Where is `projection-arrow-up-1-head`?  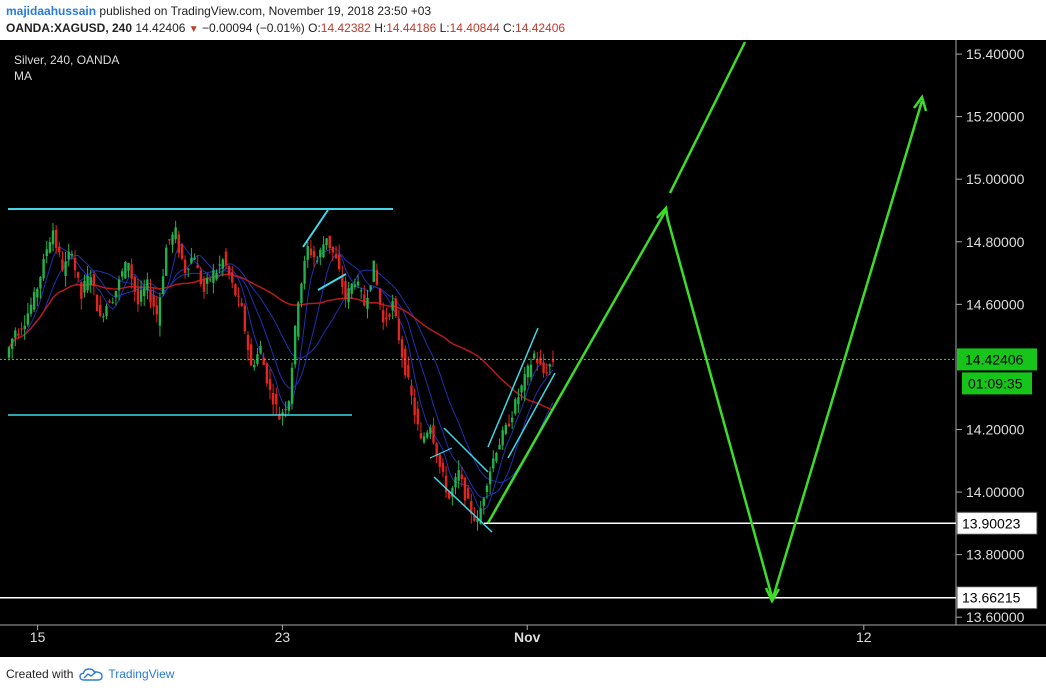
projection-arrow-up-1-head is located at coordinates (663, 213).